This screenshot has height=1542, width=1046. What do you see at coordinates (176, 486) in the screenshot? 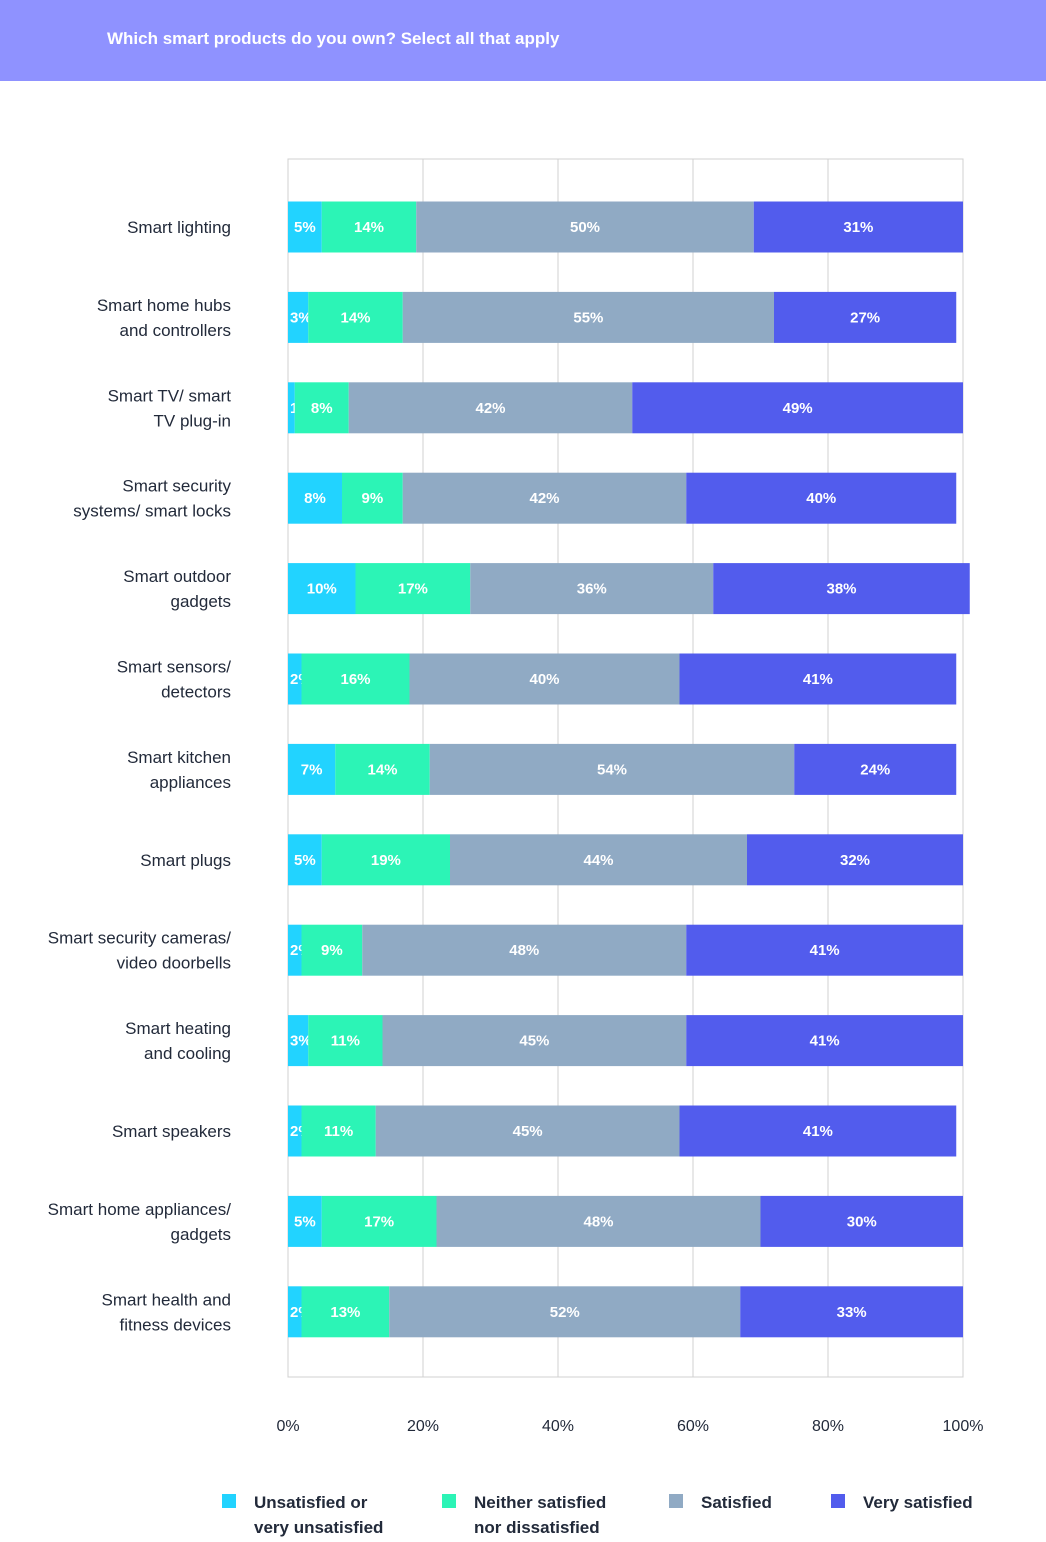
I see `category-label: Smart security` at bounding box center [176, 486].